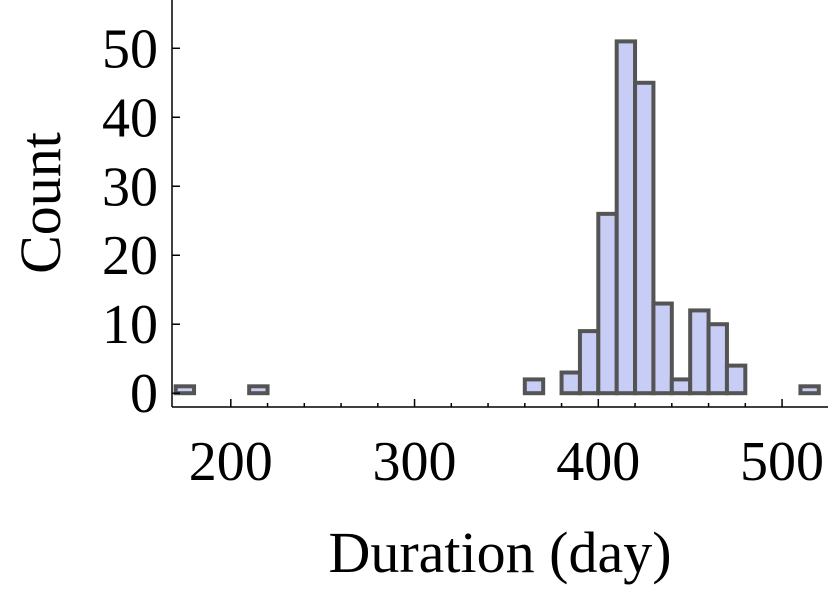 The height and width of the screenshot is (589, 833). What do you see at coordinates (130, 256) in the screenshot?
I see `y-tick-label: 20` at bounding box center [130, 256].